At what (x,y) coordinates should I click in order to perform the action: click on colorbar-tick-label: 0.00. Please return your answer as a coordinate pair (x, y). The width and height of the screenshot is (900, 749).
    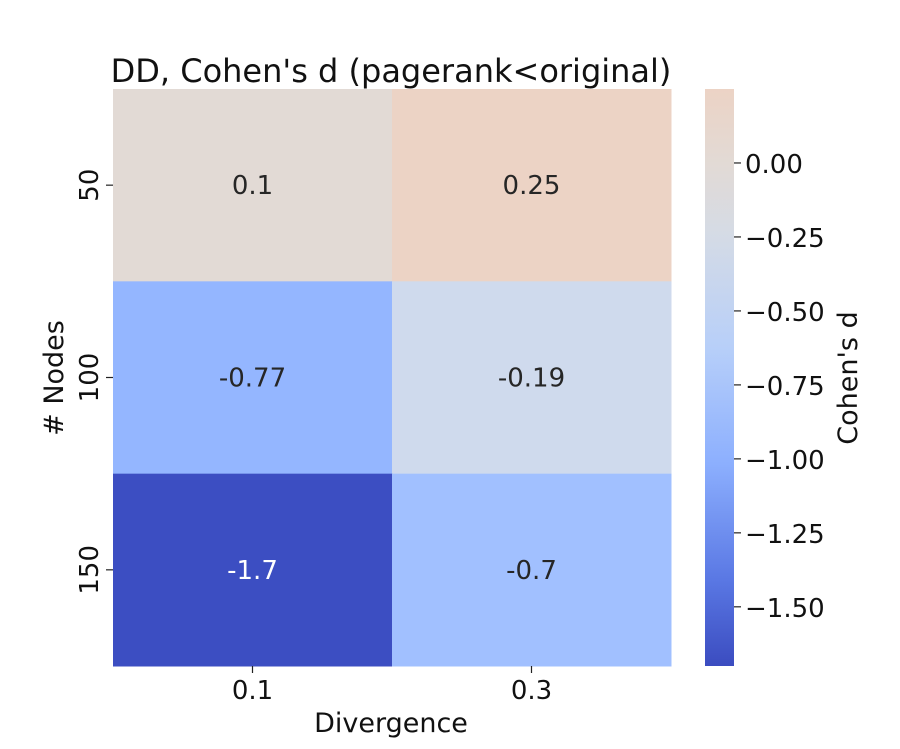
    Looking at the image, I should click on (774, 165).